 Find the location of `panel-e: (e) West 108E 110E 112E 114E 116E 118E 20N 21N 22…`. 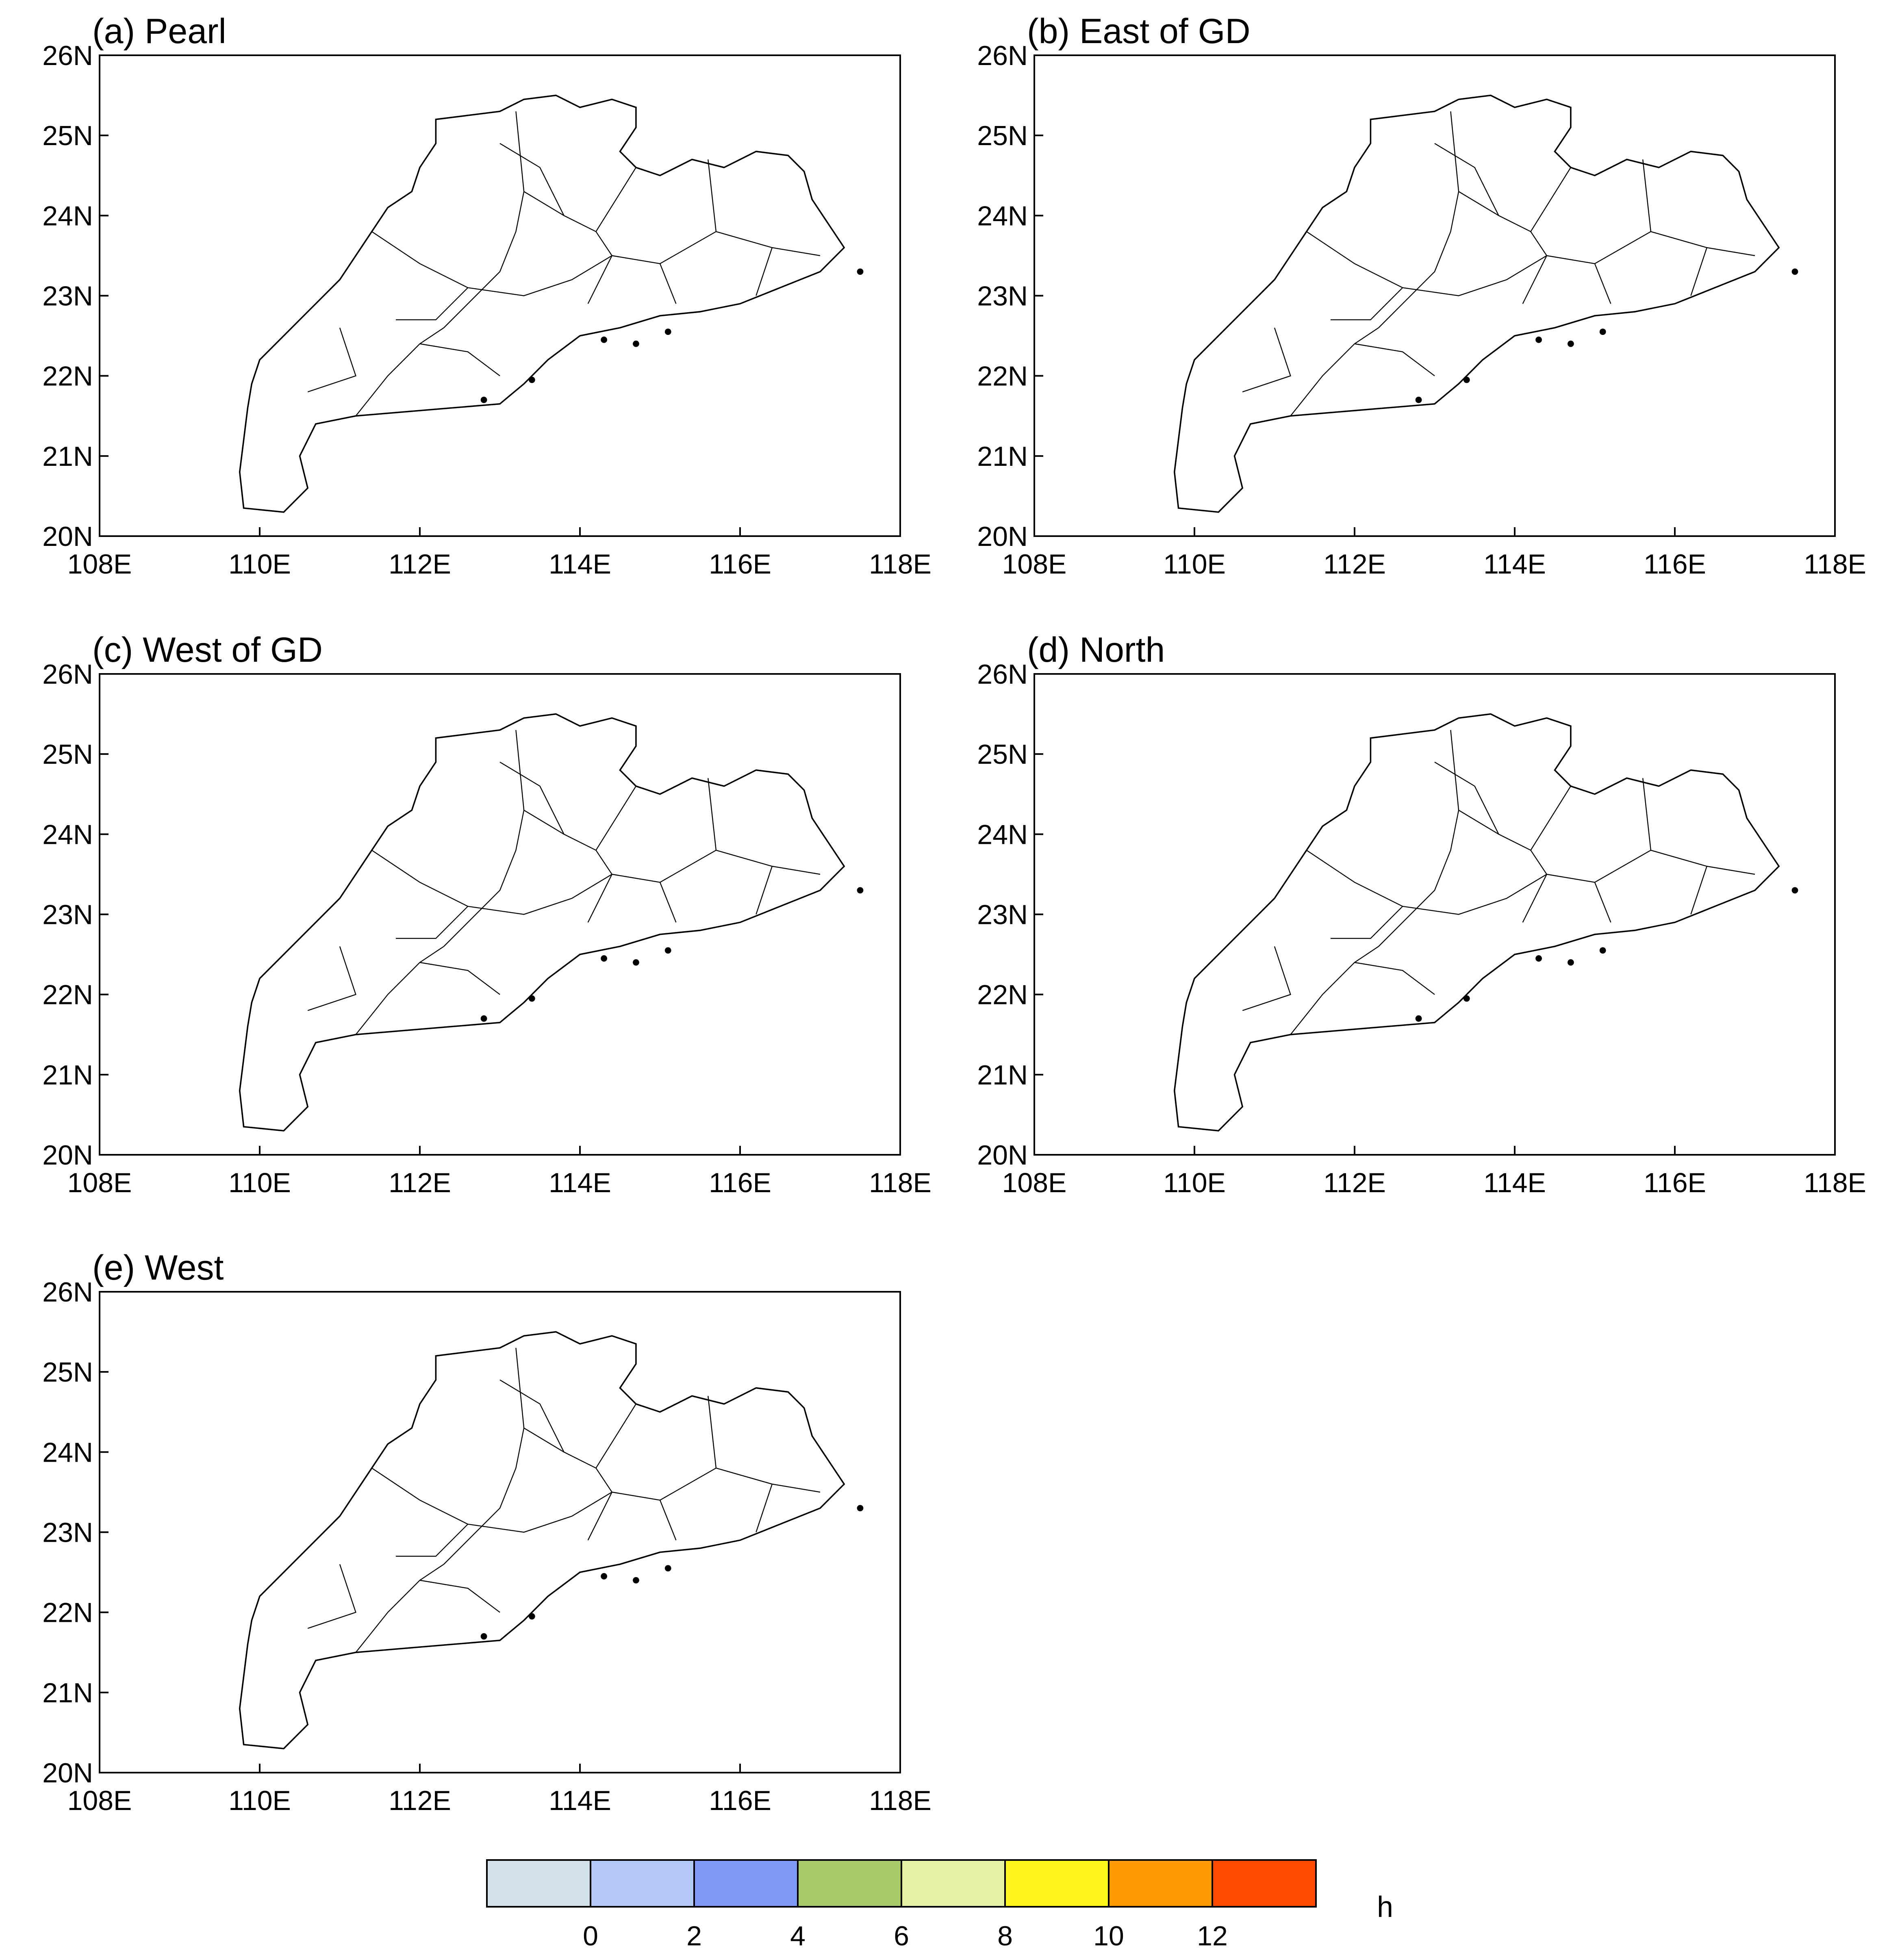

panel-e: (e) West 108E 110E 112E 114E 116E 118E 20N 21N 22… is located at coordinates (487, 1532).